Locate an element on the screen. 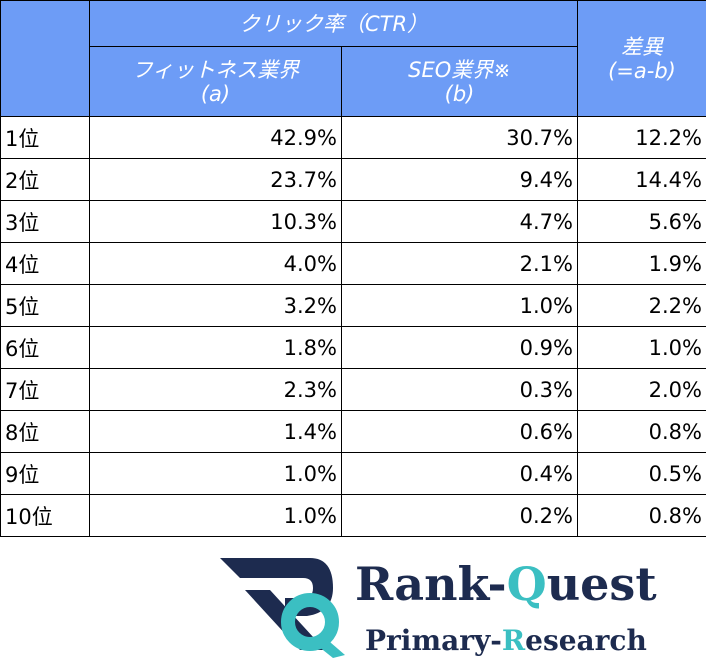 The height and width of the screenshot is (671, 706). col-b-header: SEO業界※ (b) is located at coordinates (459, 81).